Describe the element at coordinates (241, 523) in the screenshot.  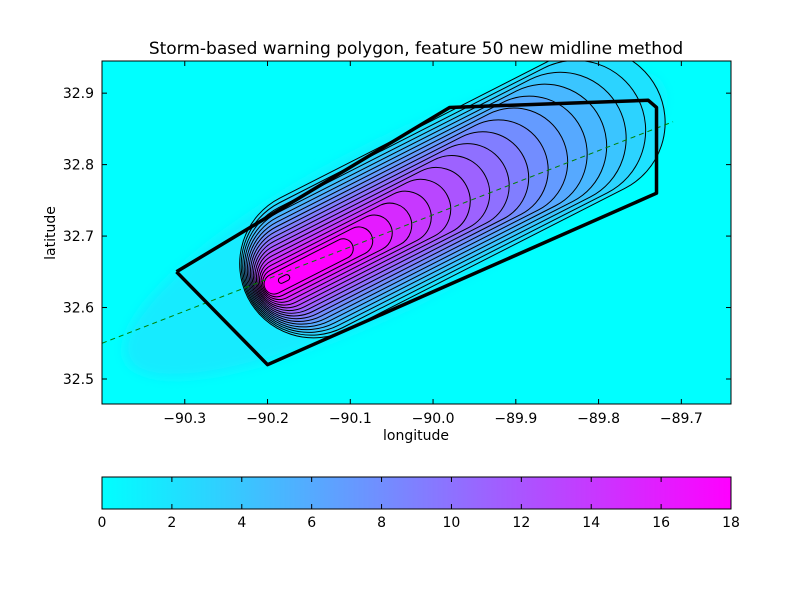
I see `colorbar-tick-label: 4` at that location.